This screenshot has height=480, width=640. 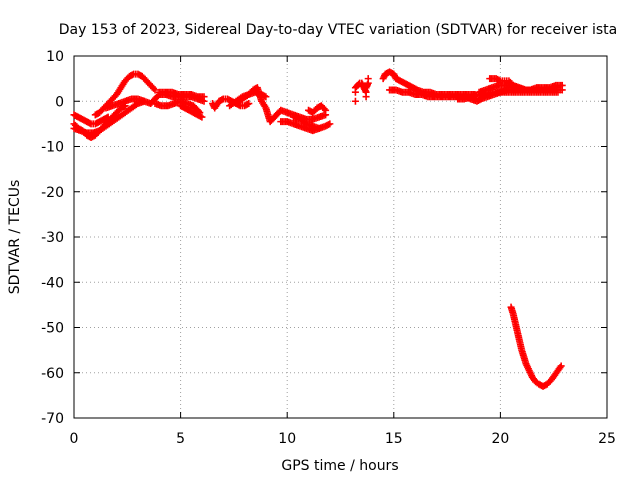 What do you see at coordinates (52, 148) in the screenshot?
I see `y-tick-label: -10` at bounding box center [52, 148].